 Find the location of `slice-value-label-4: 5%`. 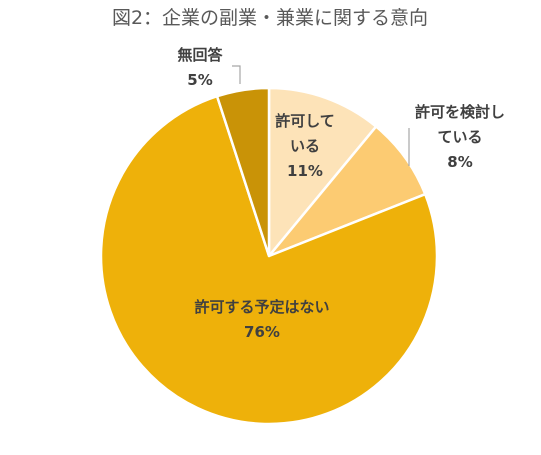

slice-value-label-4: 5% is located at coordinates (199, 80).